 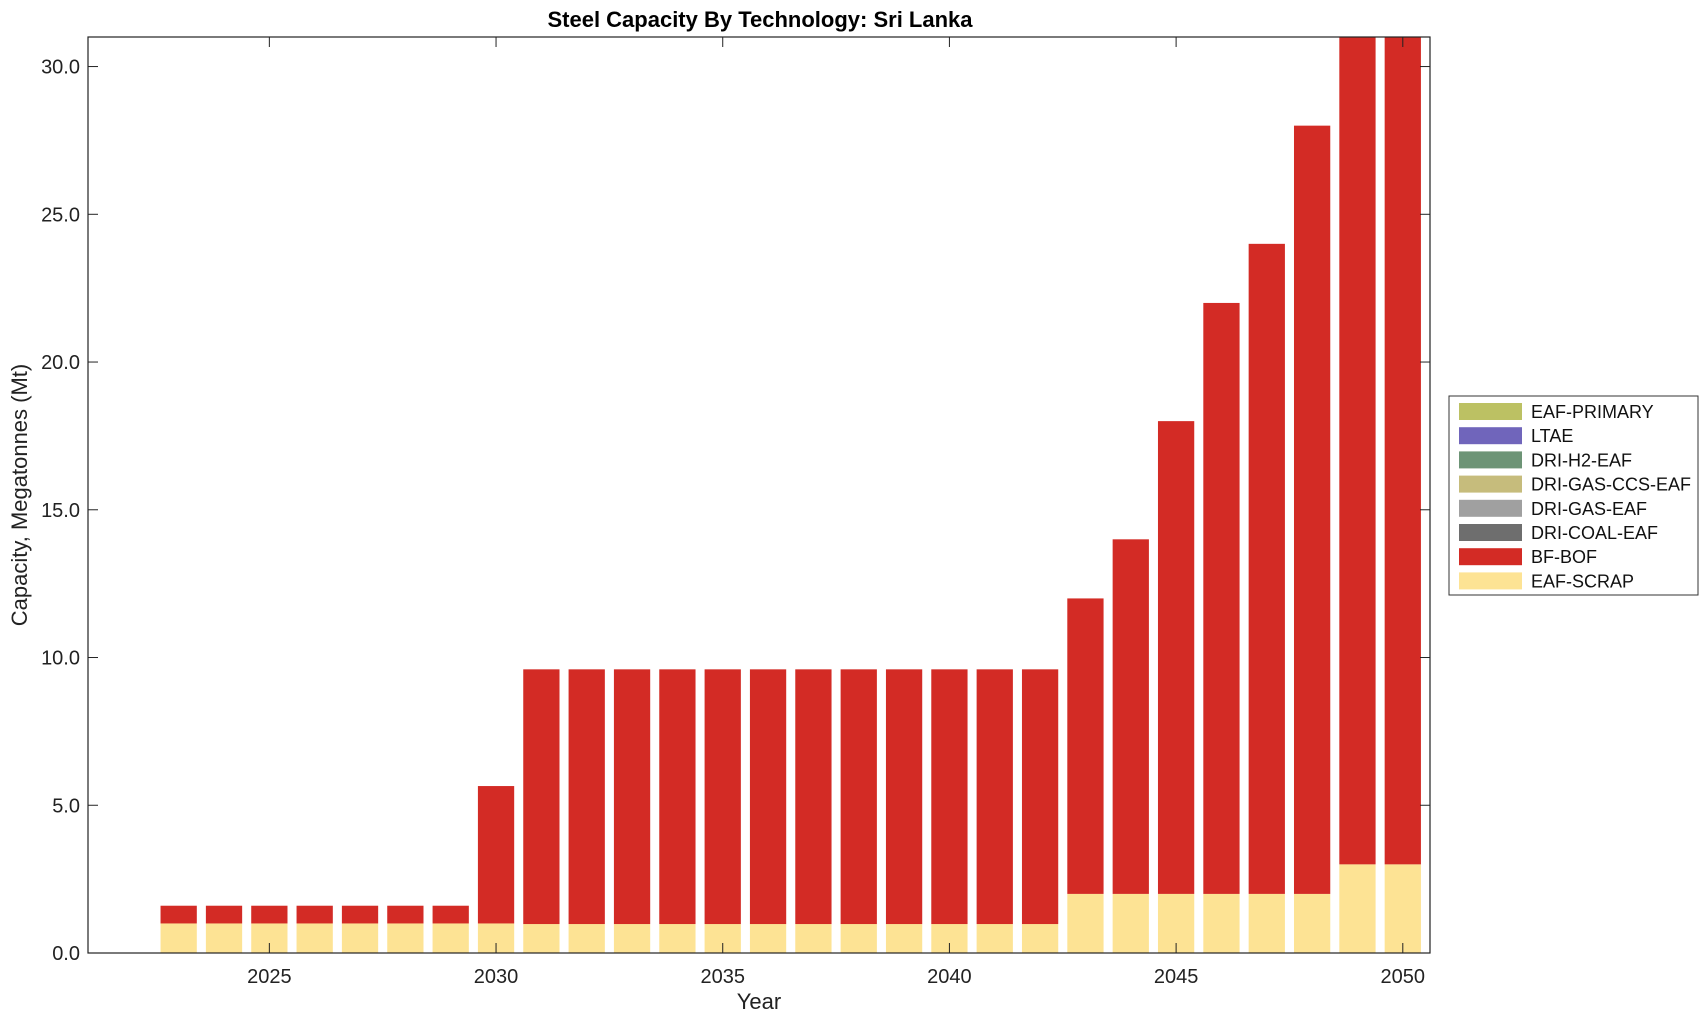 What do you see at coordinates (1312, 923) in the screenshot?
I see `bar-eaf-scrap-2048` at bounding box center [1312, 923].